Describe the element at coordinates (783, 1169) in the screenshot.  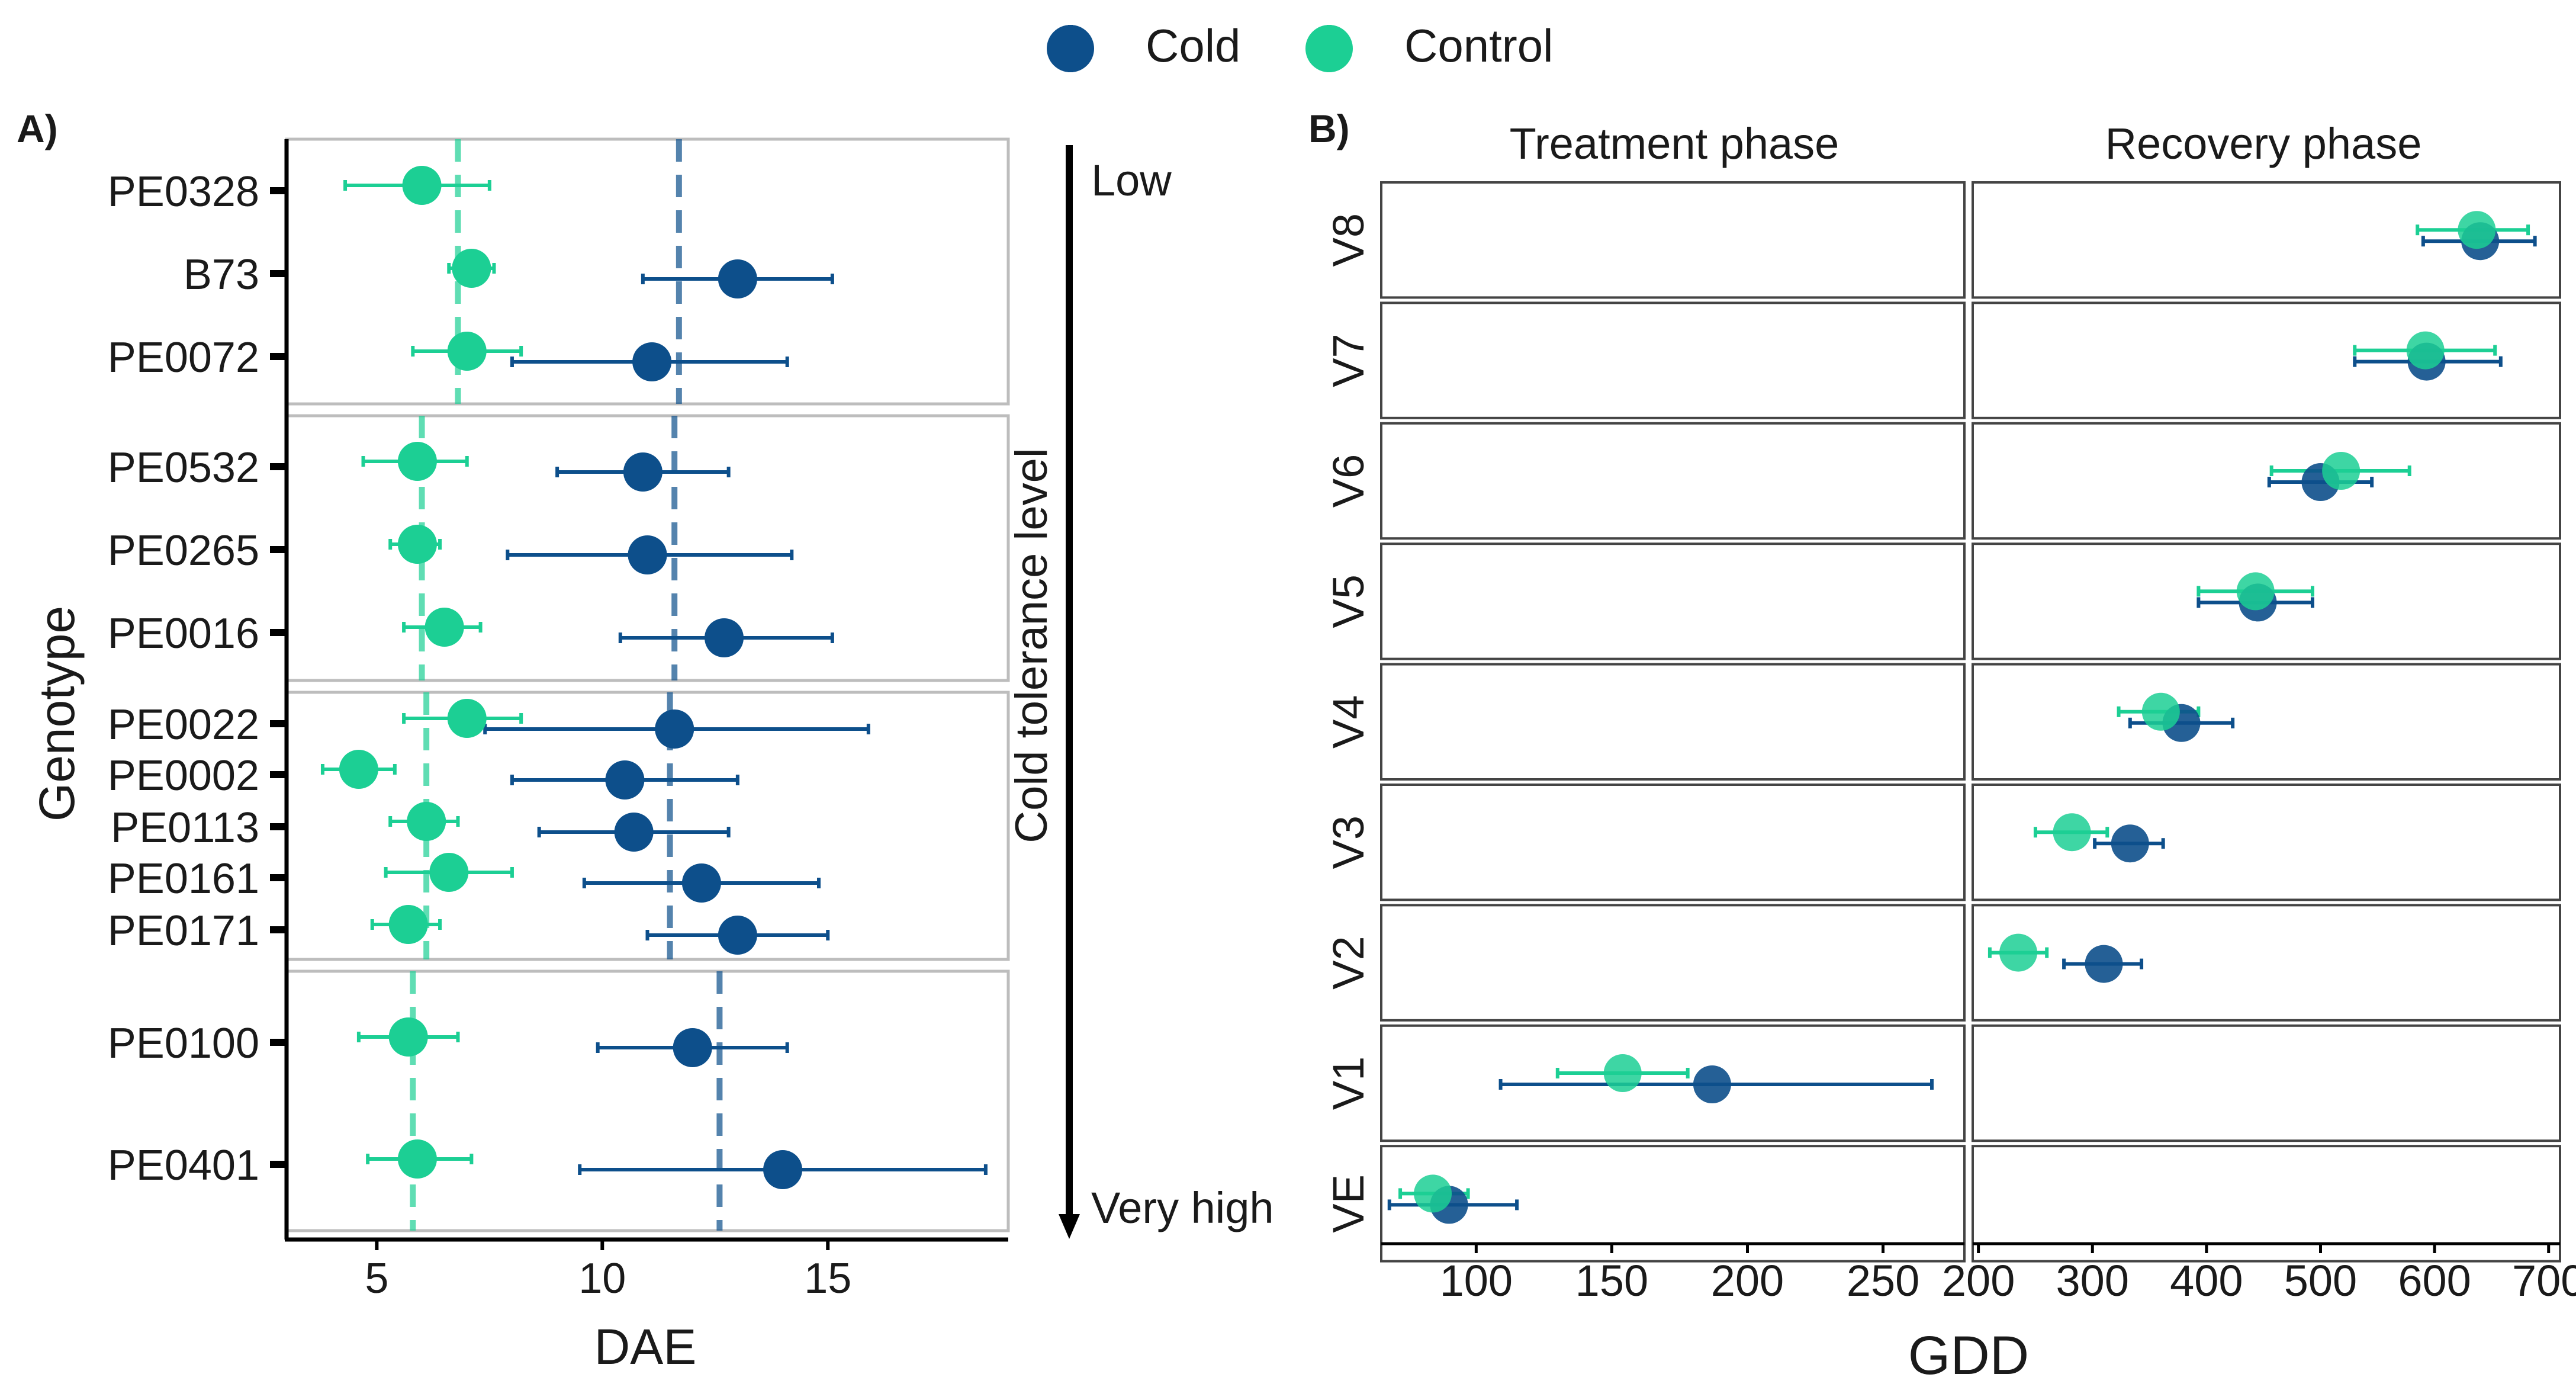
I see `cold-point-PE0401` at that location.